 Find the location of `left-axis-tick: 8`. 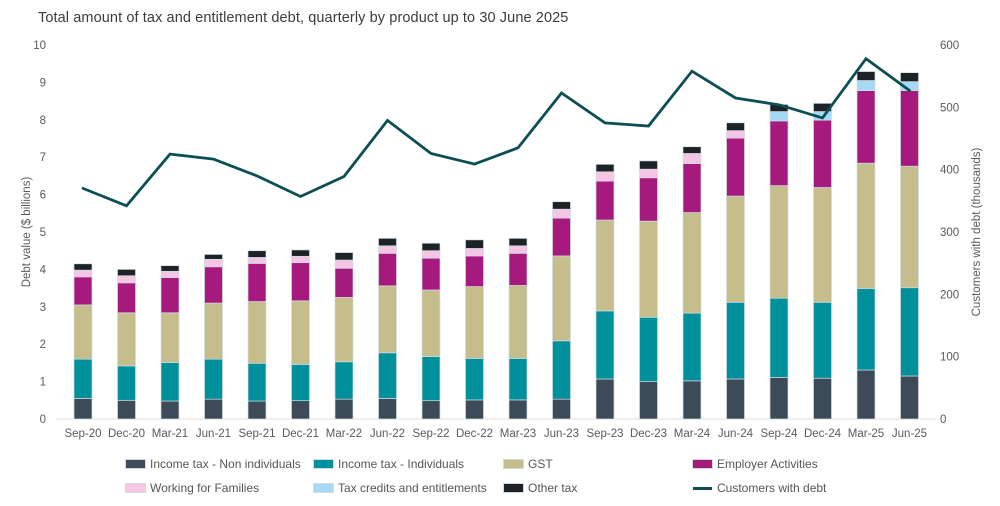

left-axis-tick: 8 is located at coordinates (43, 121).